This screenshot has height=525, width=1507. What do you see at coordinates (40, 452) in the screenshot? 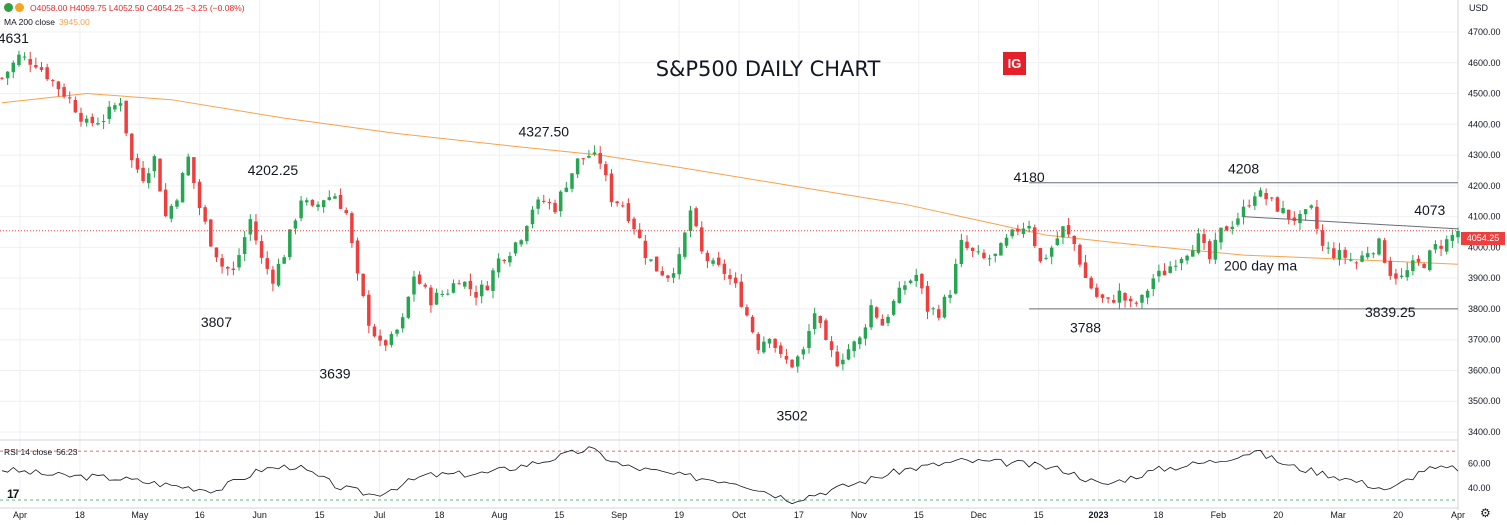
I see `rsi-legend: RSI 14 close 56.23` at bounding box center [40, 452].